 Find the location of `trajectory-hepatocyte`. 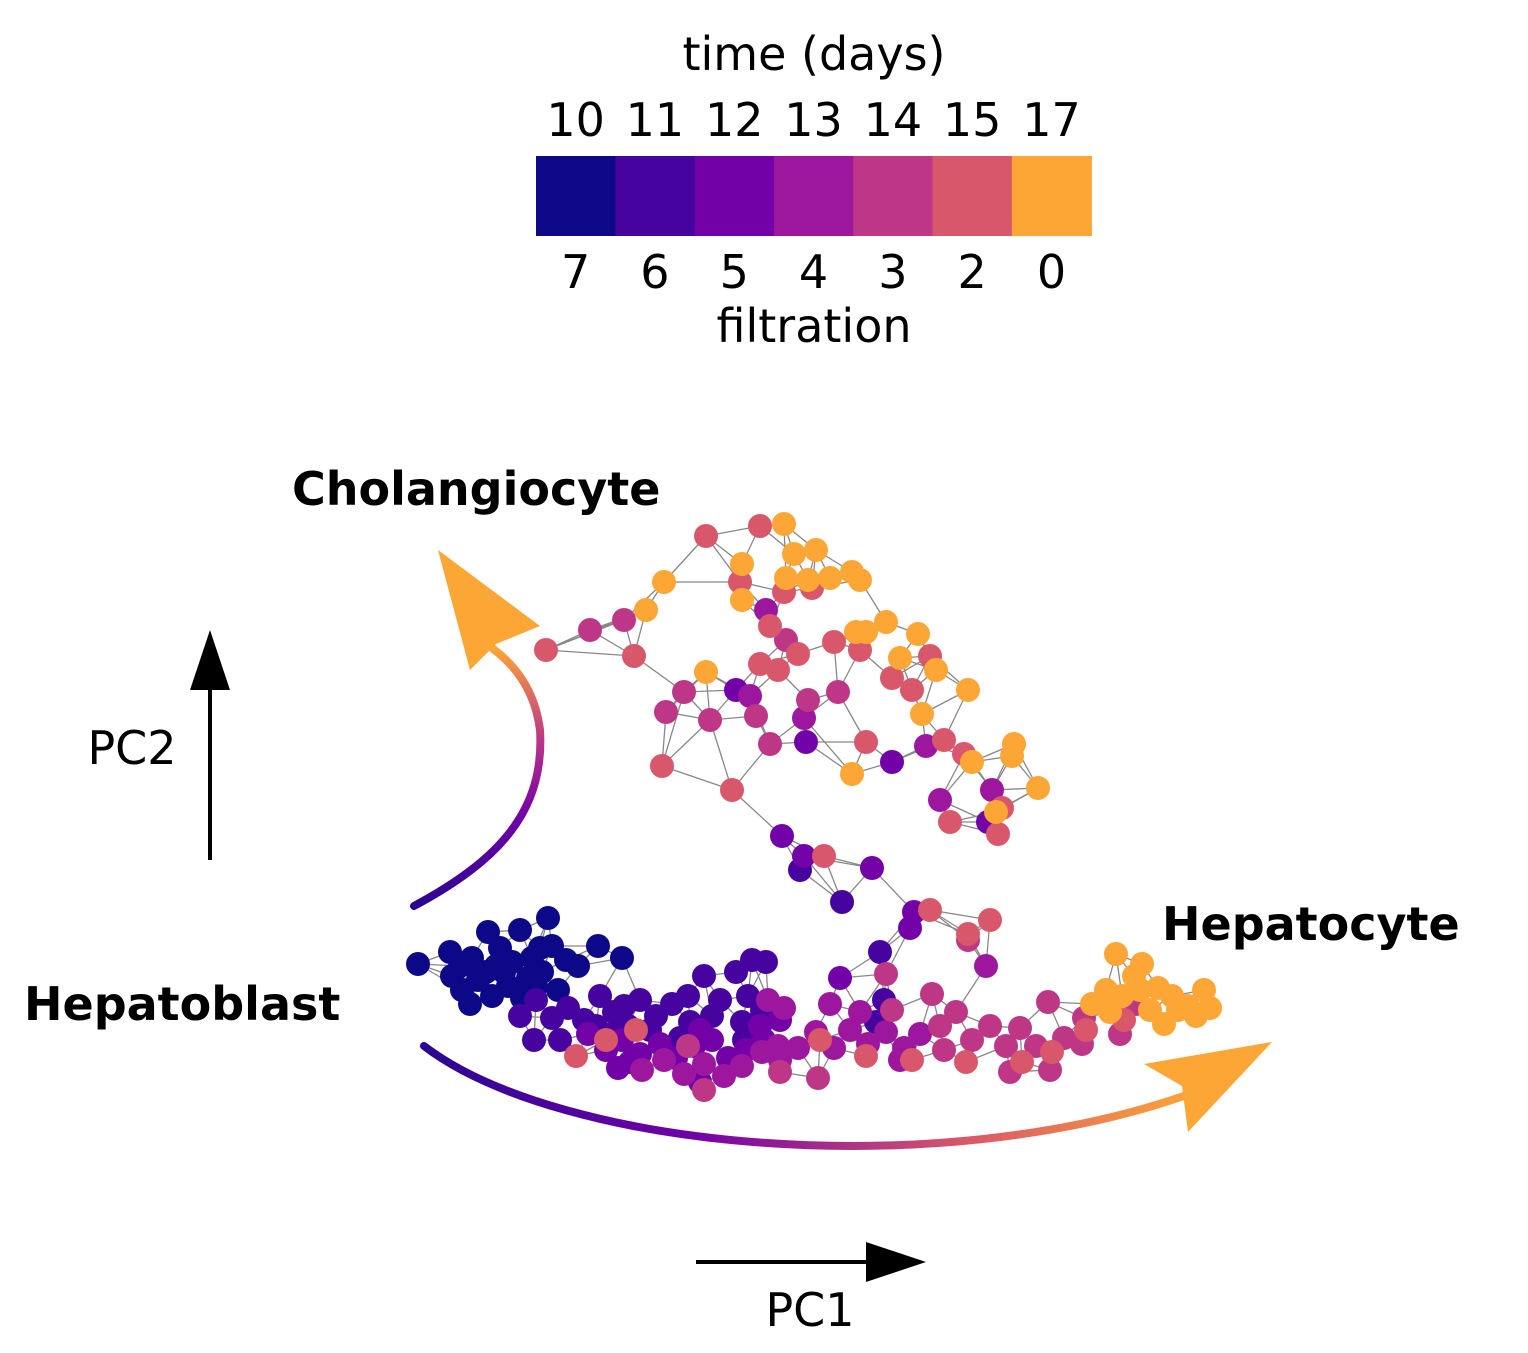

trajectory-hepatocyte is located at coordinates (846, 1096).